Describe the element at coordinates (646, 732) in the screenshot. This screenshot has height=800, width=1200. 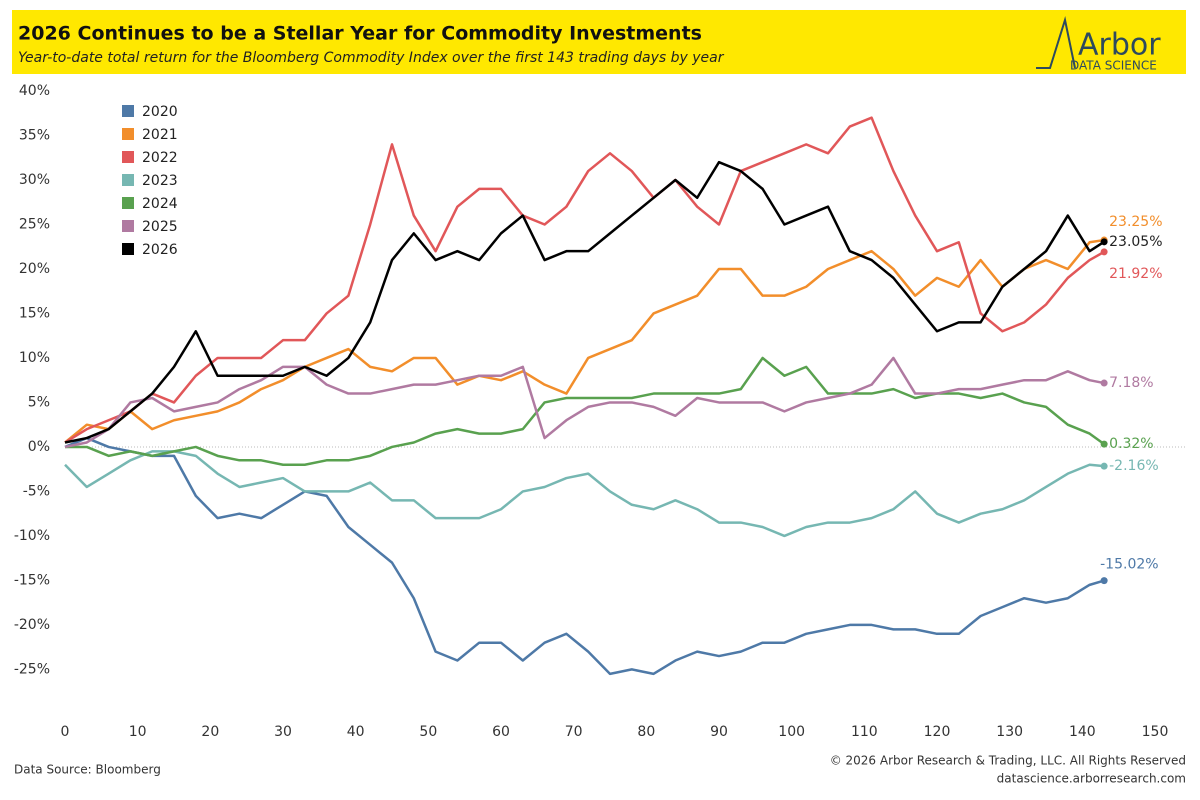
I see `x-tick-label: 80` at that location.